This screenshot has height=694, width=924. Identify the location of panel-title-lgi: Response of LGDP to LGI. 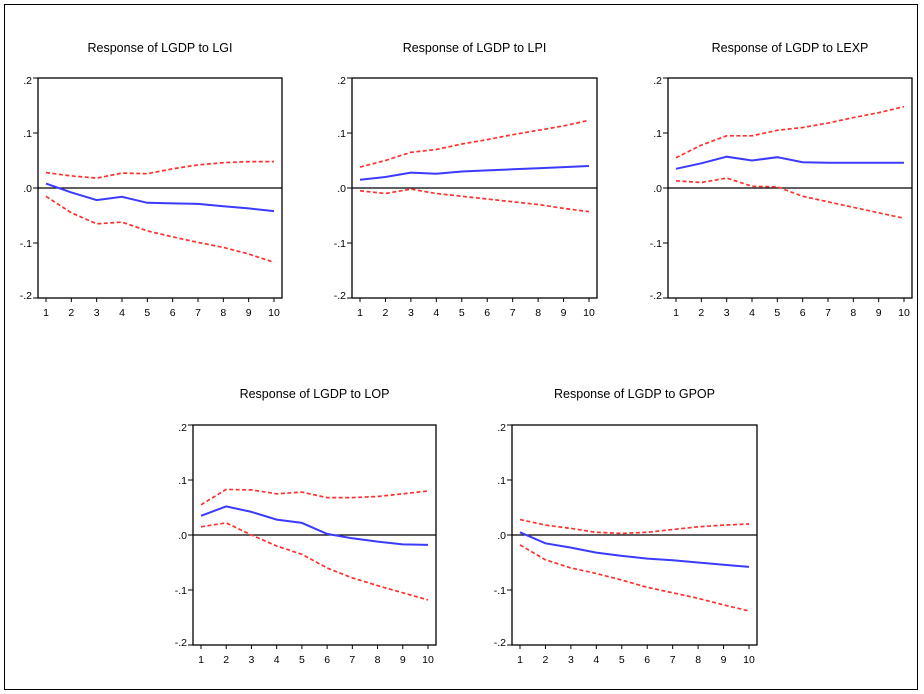
(160, 48).